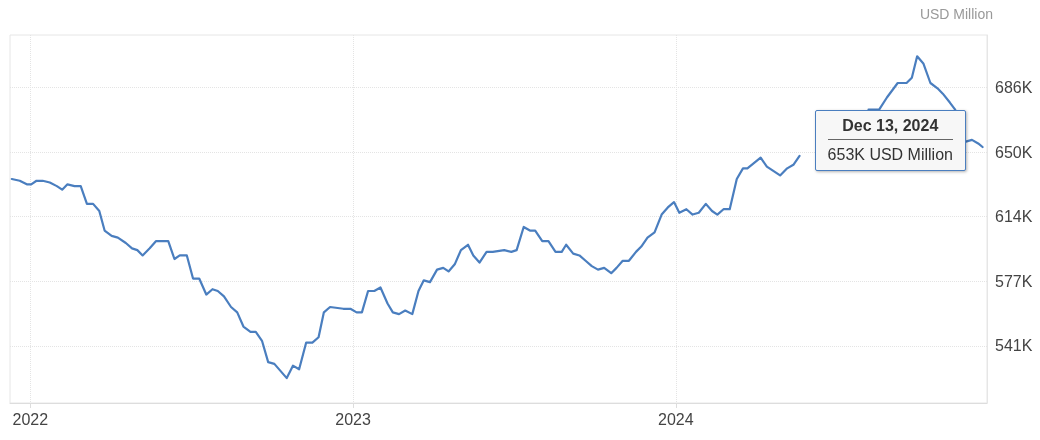 The width and height of the screenshot is (1040, 440). I want to click on y-tick-label: 541K, so click(1014, 346).